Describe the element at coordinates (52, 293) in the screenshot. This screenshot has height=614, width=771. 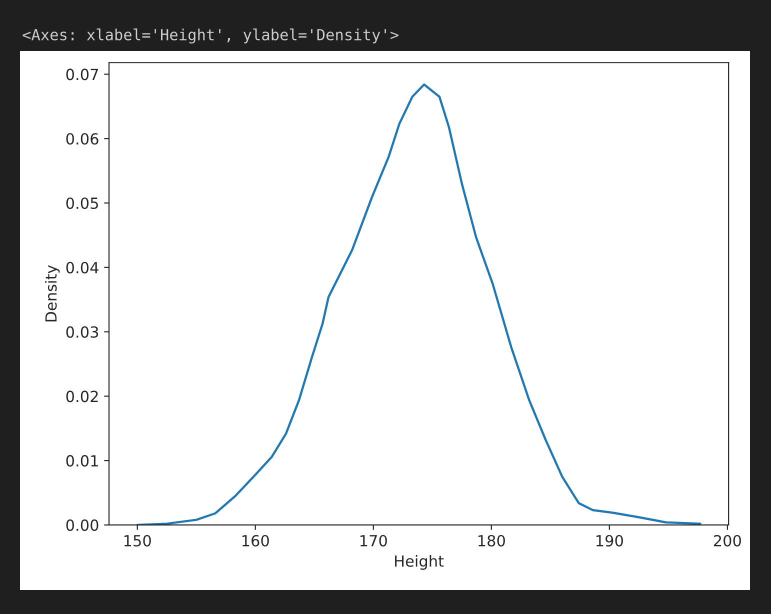
I see `y-axis-title: Density` at that location.